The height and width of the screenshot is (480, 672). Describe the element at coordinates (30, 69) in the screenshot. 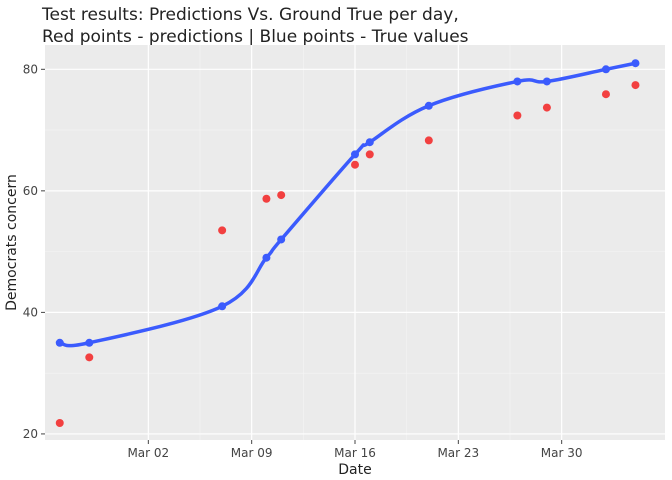

I see `y-tick-label: 80` at that location.